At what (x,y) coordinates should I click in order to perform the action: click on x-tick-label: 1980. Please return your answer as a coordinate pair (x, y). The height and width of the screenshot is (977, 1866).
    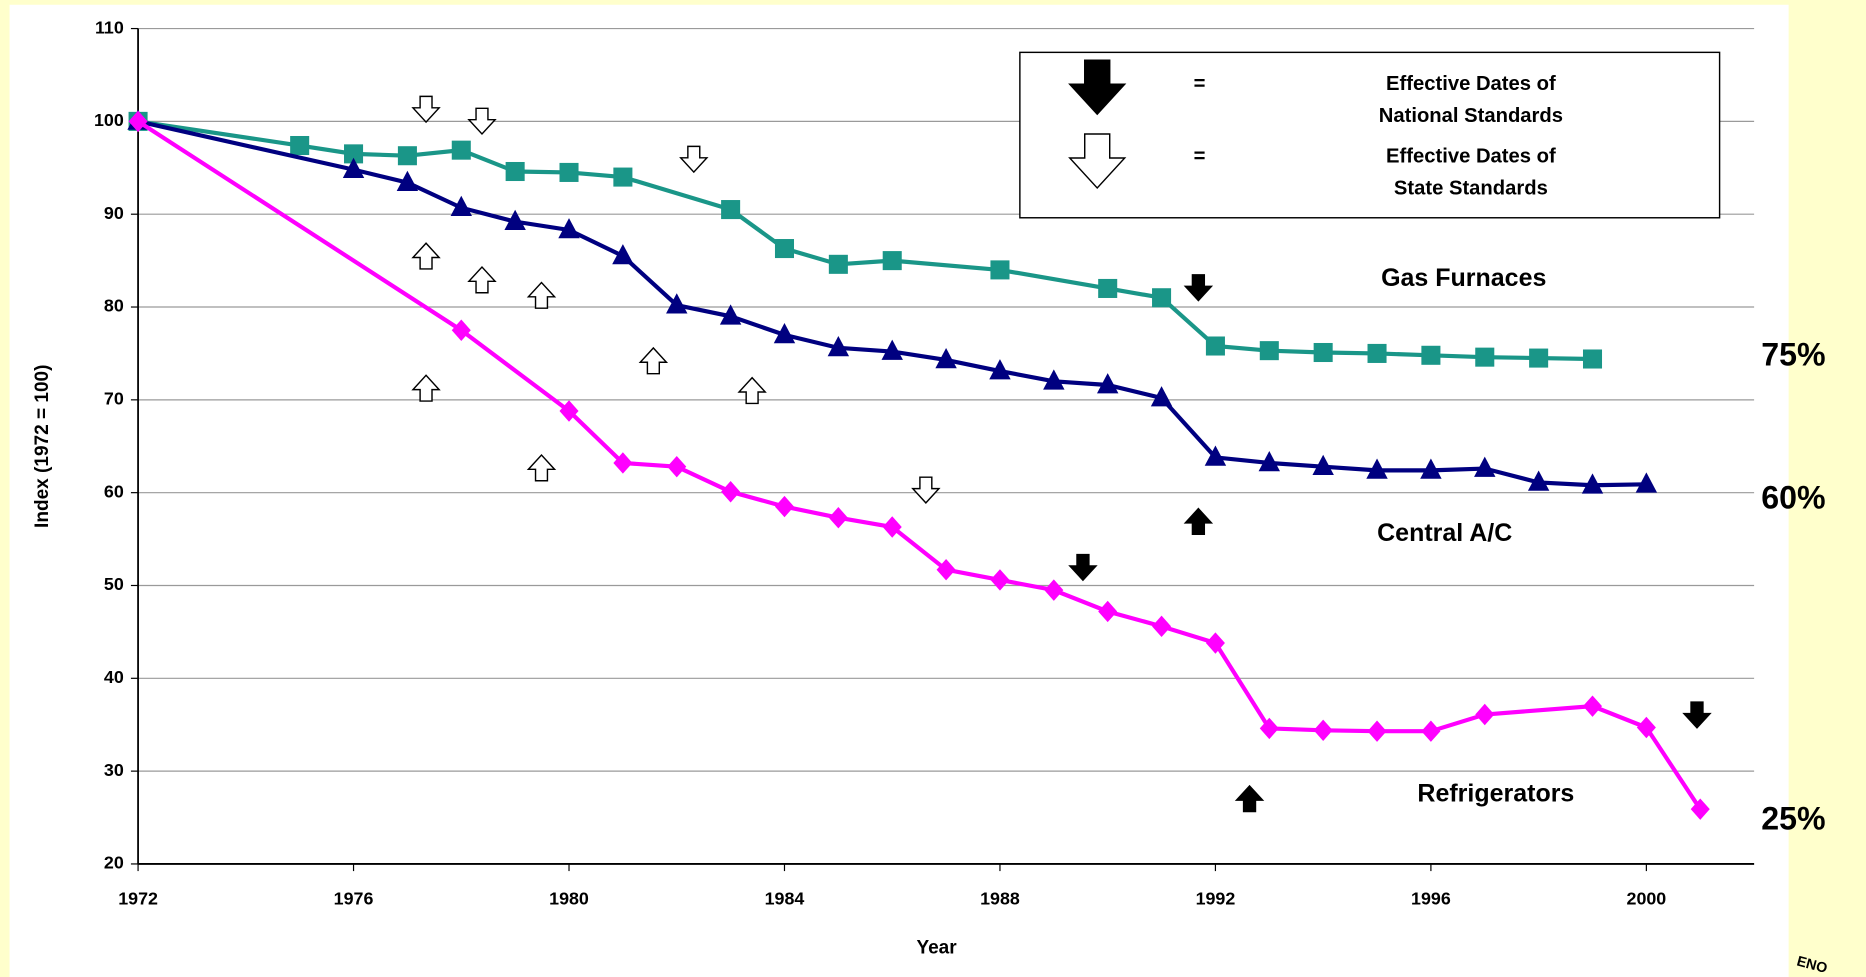
    Looking at the image, I should click on (569, 898).